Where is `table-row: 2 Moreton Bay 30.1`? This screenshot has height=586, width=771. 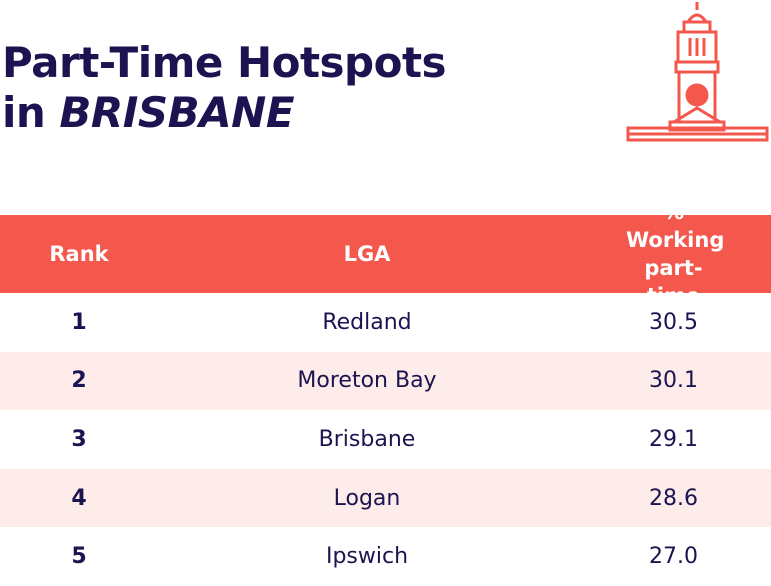
table-row: 2 Moreton Bay 30.1 is located at coordinates (385, 381).